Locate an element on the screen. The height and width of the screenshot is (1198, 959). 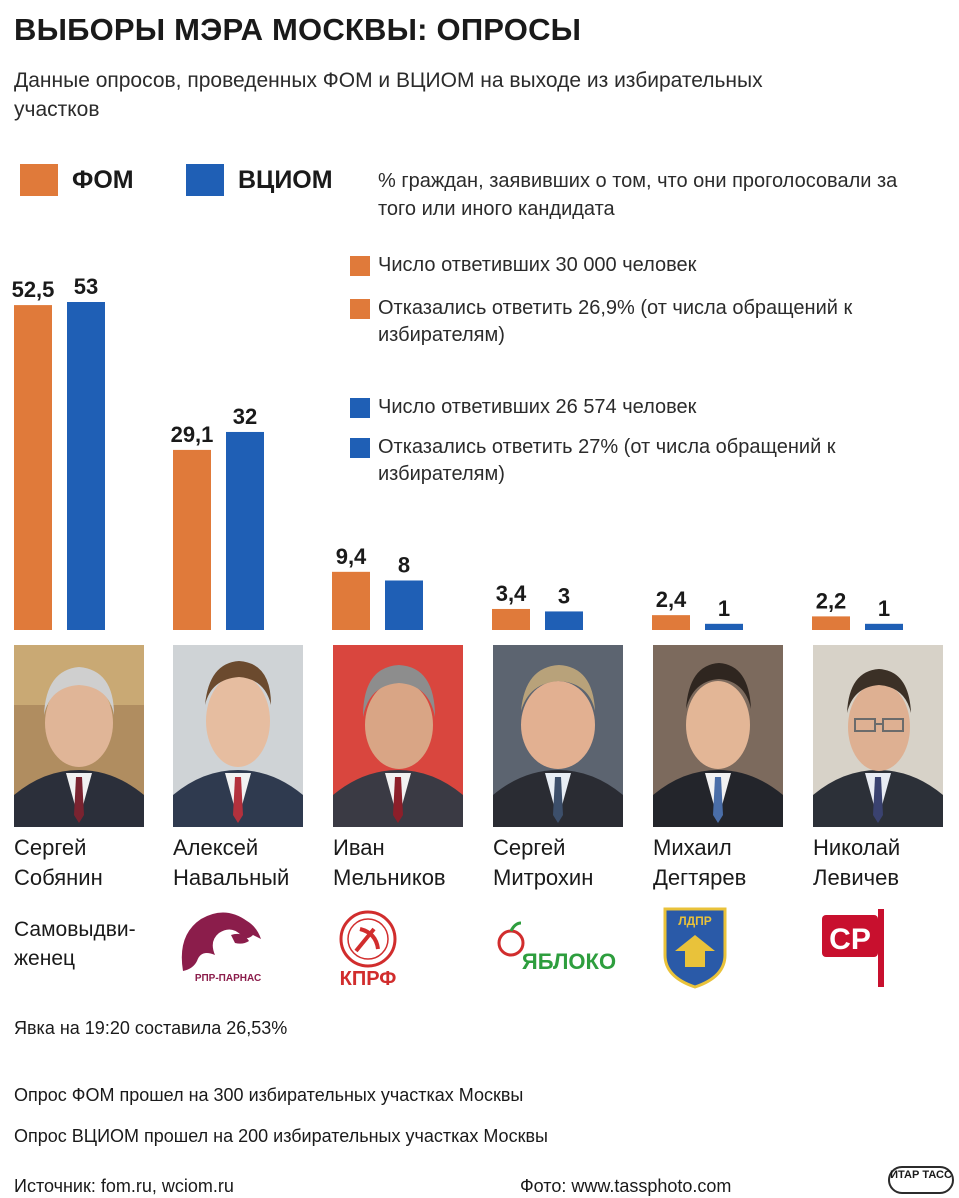
kprf-logo: КПРФ is located at coordinates (370, 947).